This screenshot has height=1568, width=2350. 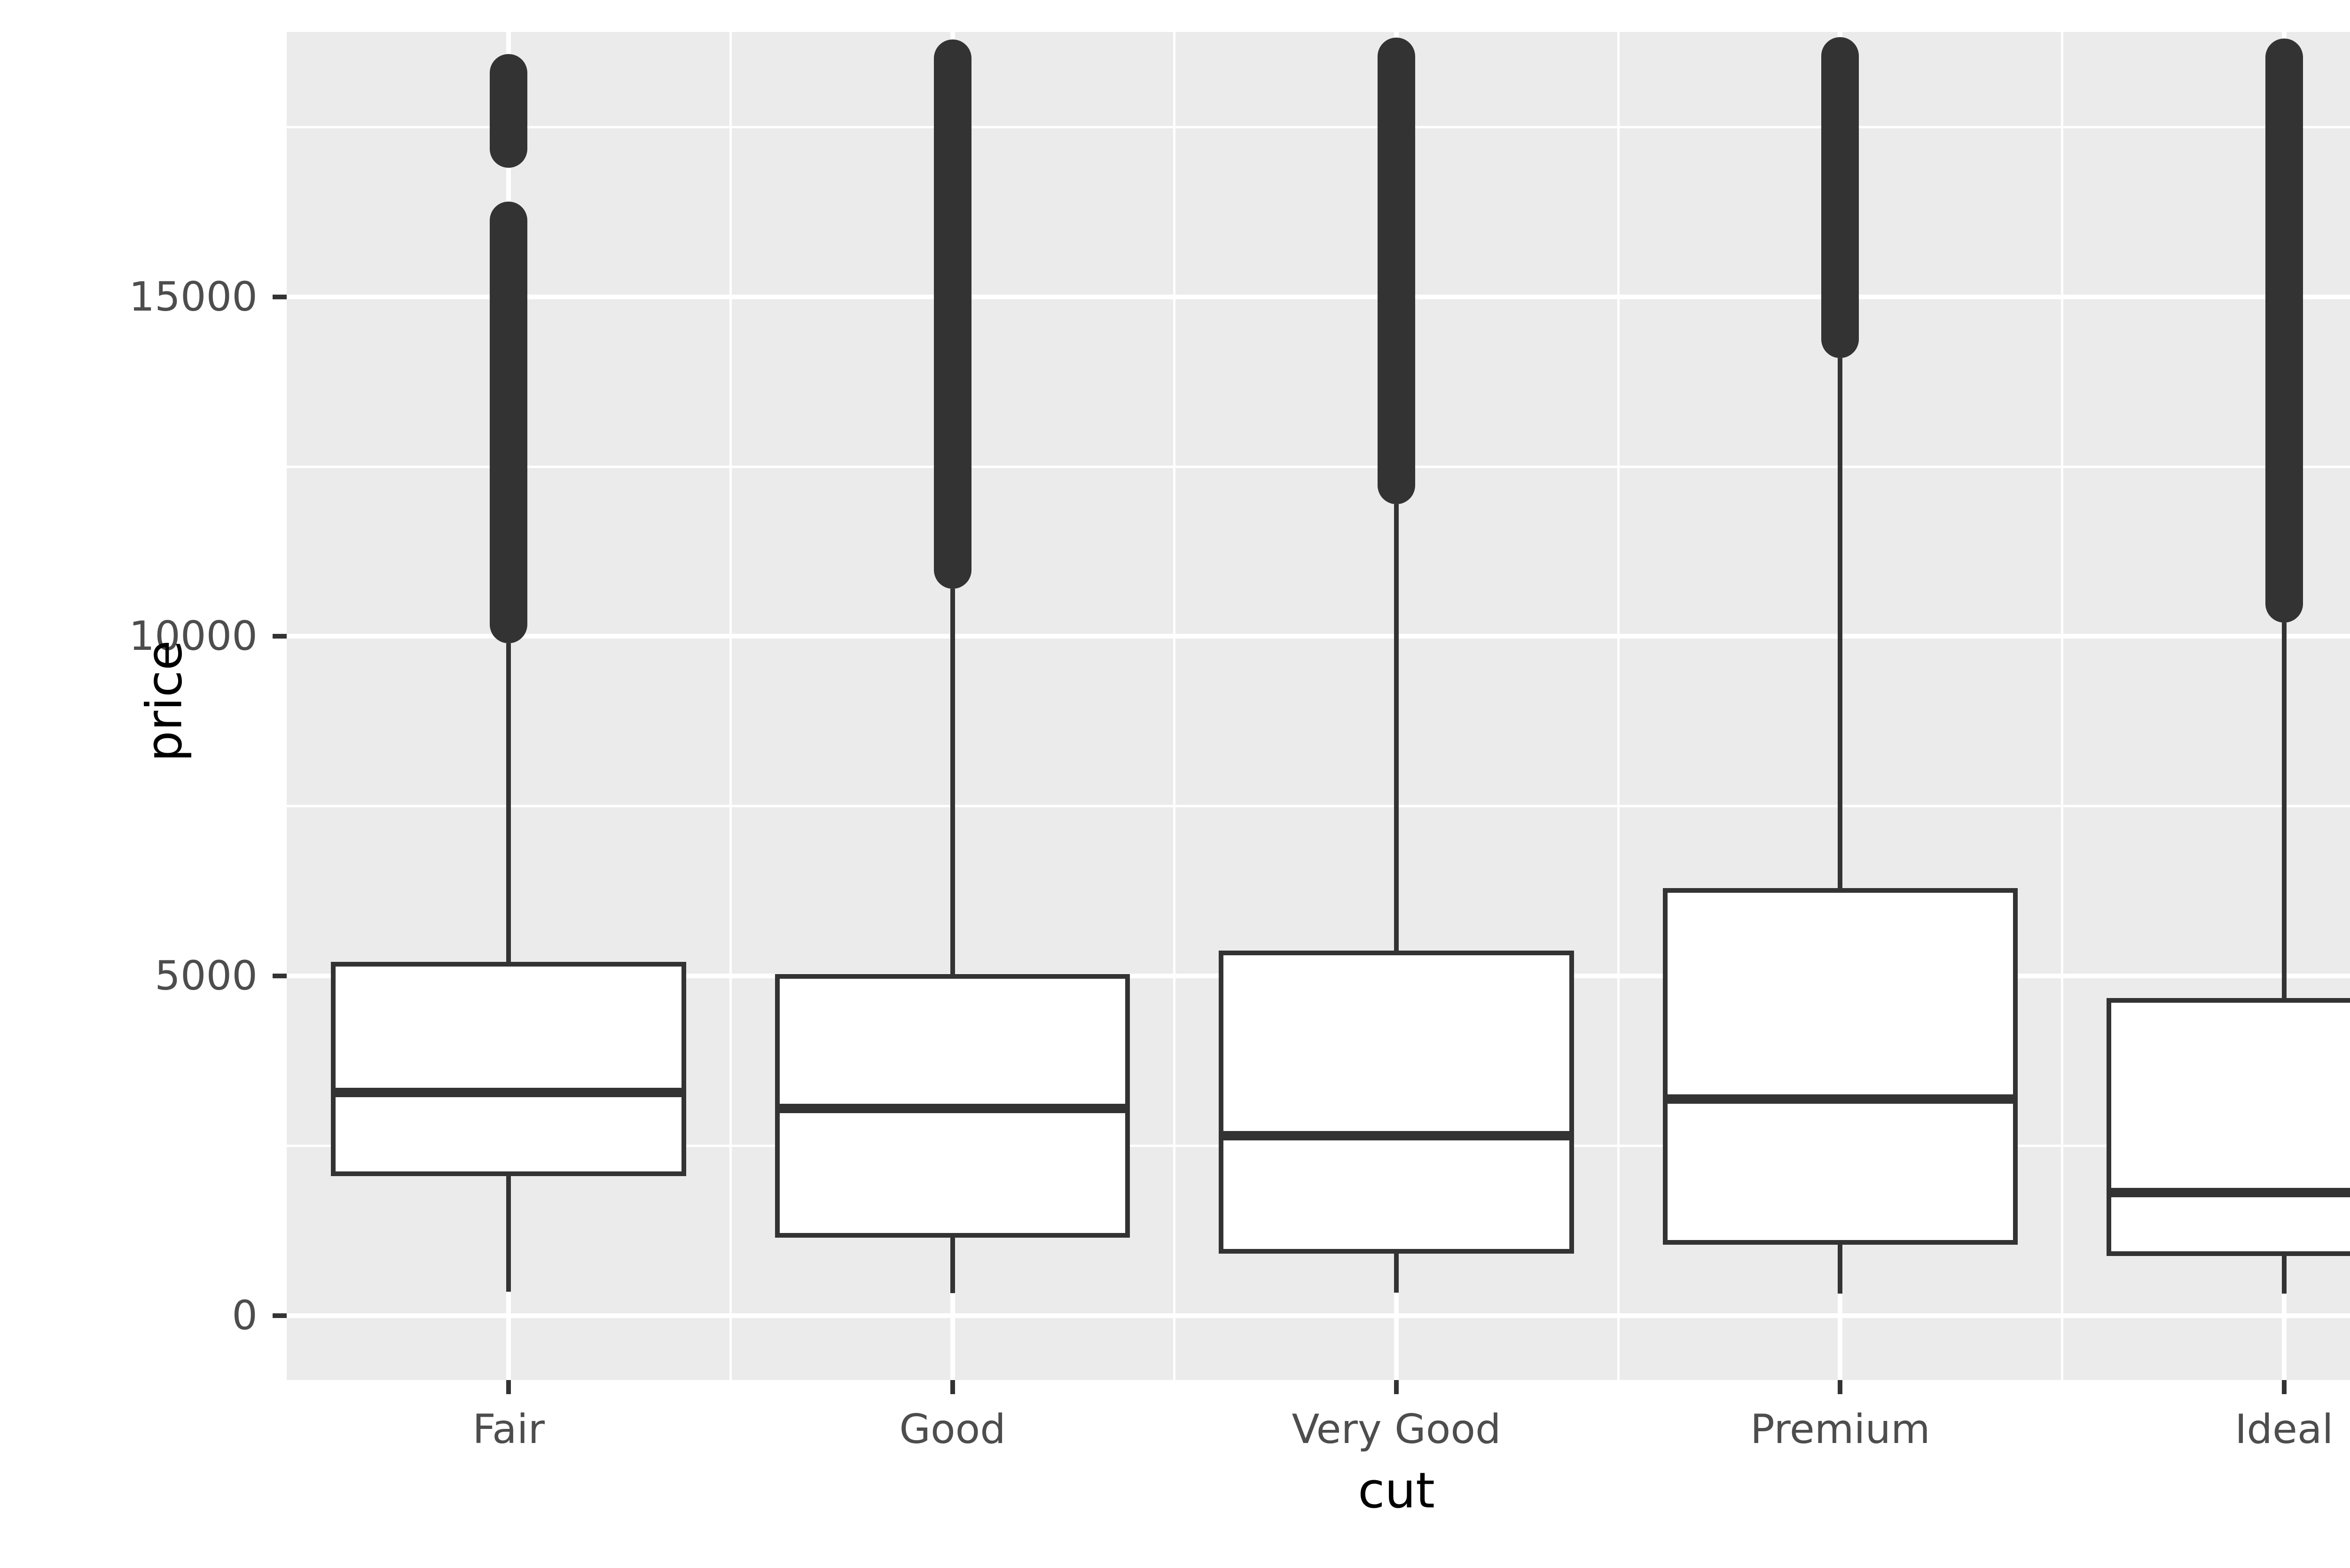 What do you see at coordinates (1396, 1491) in the screenshot?
I see `x-axis-title: cut` at bounding box center [1396, 1491].